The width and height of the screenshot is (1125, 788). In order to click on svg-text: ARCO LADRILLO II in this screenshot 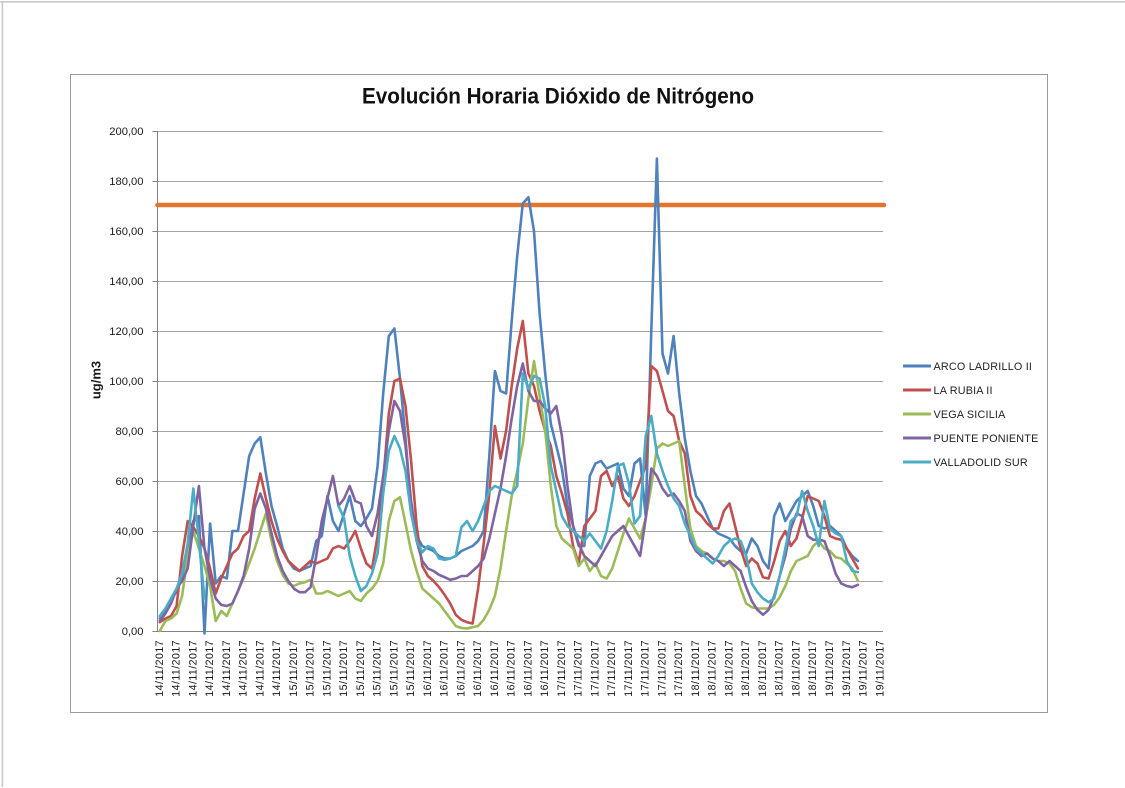, I will do `click(983, 367)`.